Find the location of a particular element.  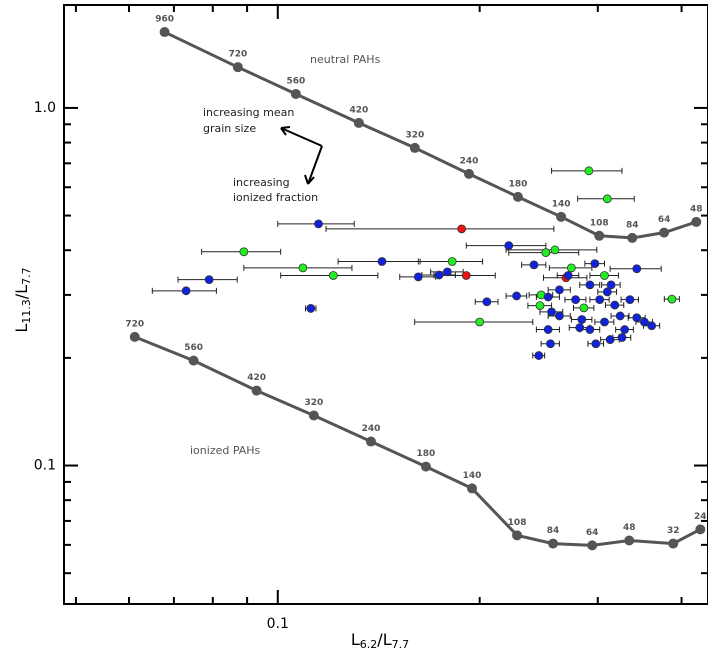

model-size-label: 48 is located at coordinates (696, 209).